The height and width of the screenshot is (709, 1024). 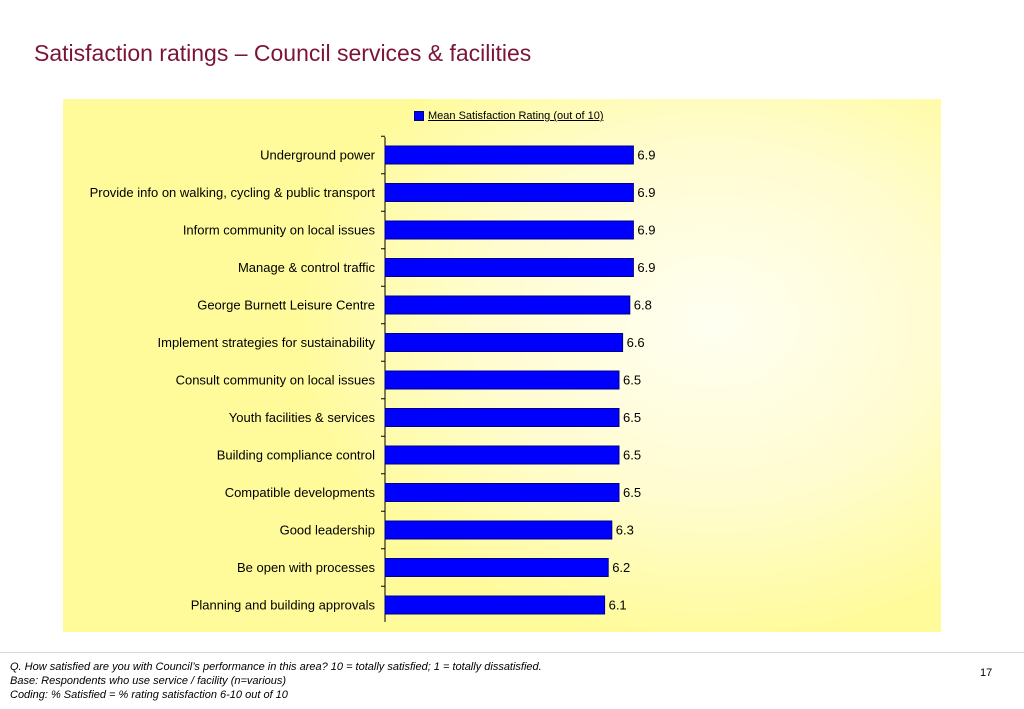 I want to click on data-label: 6.8, so click(x=643, y=305).